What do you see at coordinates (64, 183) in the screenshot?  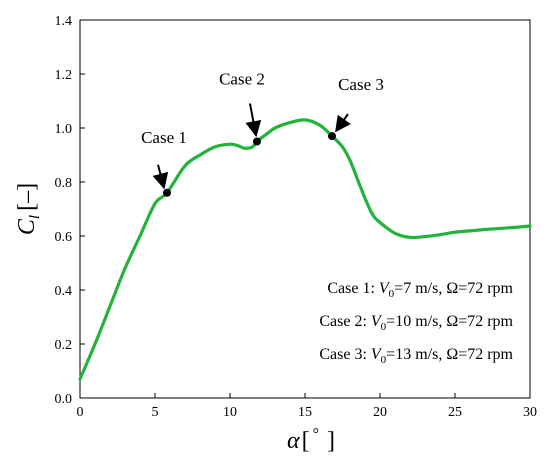 I see `y-tick-label: 0.8` at bounding box center [64, 183].